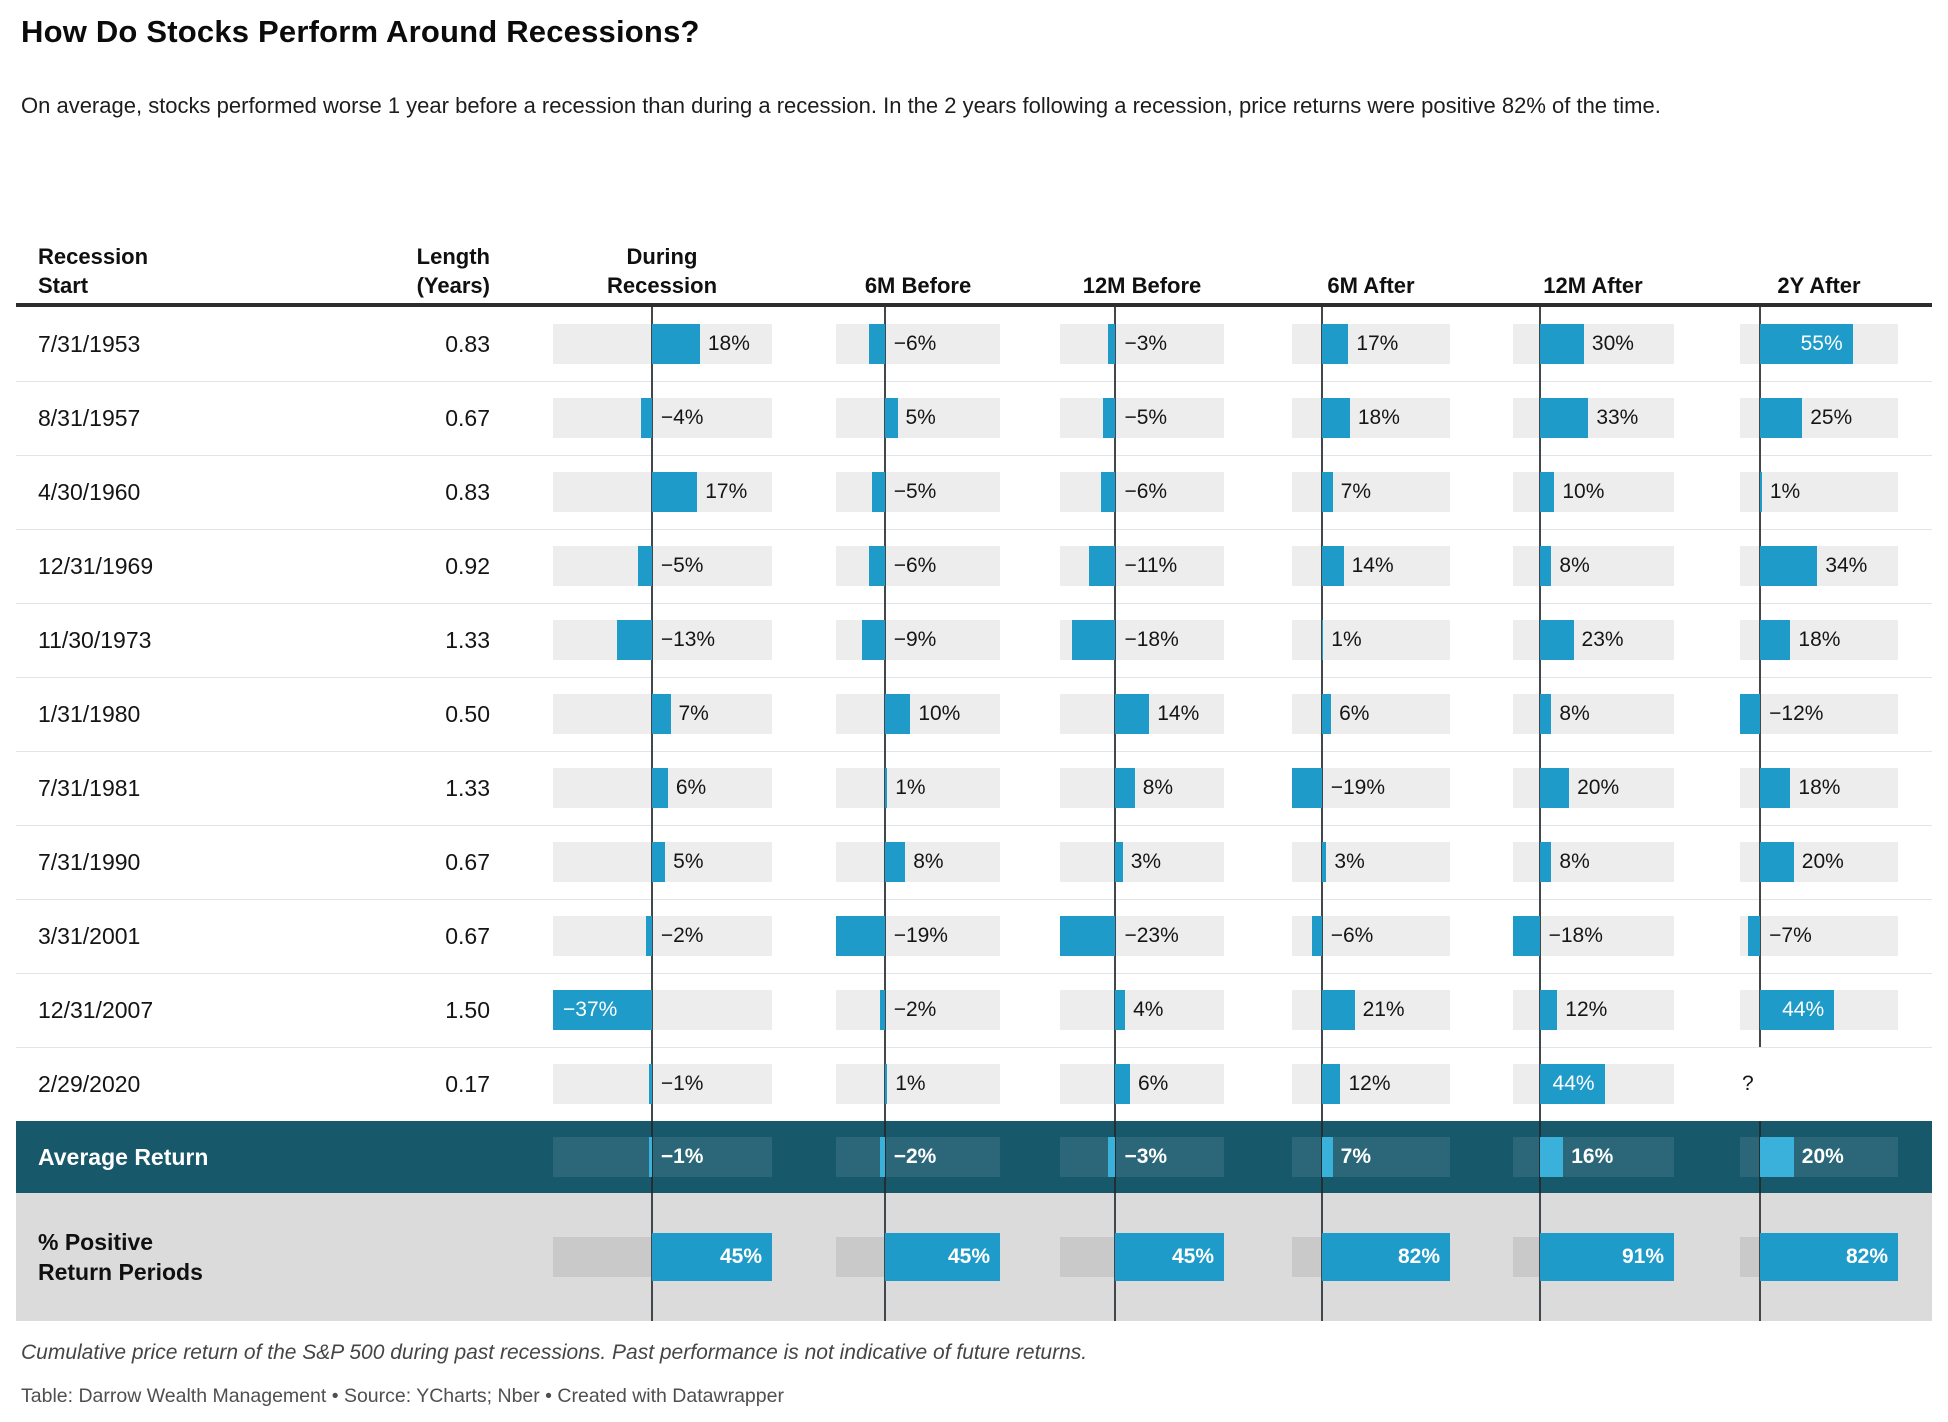 This screenshot has width=1948, height=1422. I want to click on value-label-during: −4%, so click(682, 417).